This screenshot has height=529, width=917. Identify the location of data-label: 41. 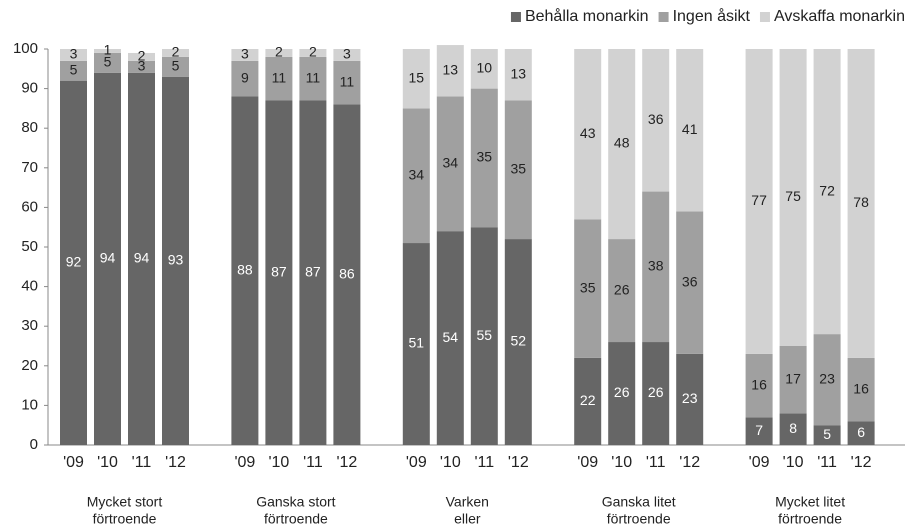
(690, 129).